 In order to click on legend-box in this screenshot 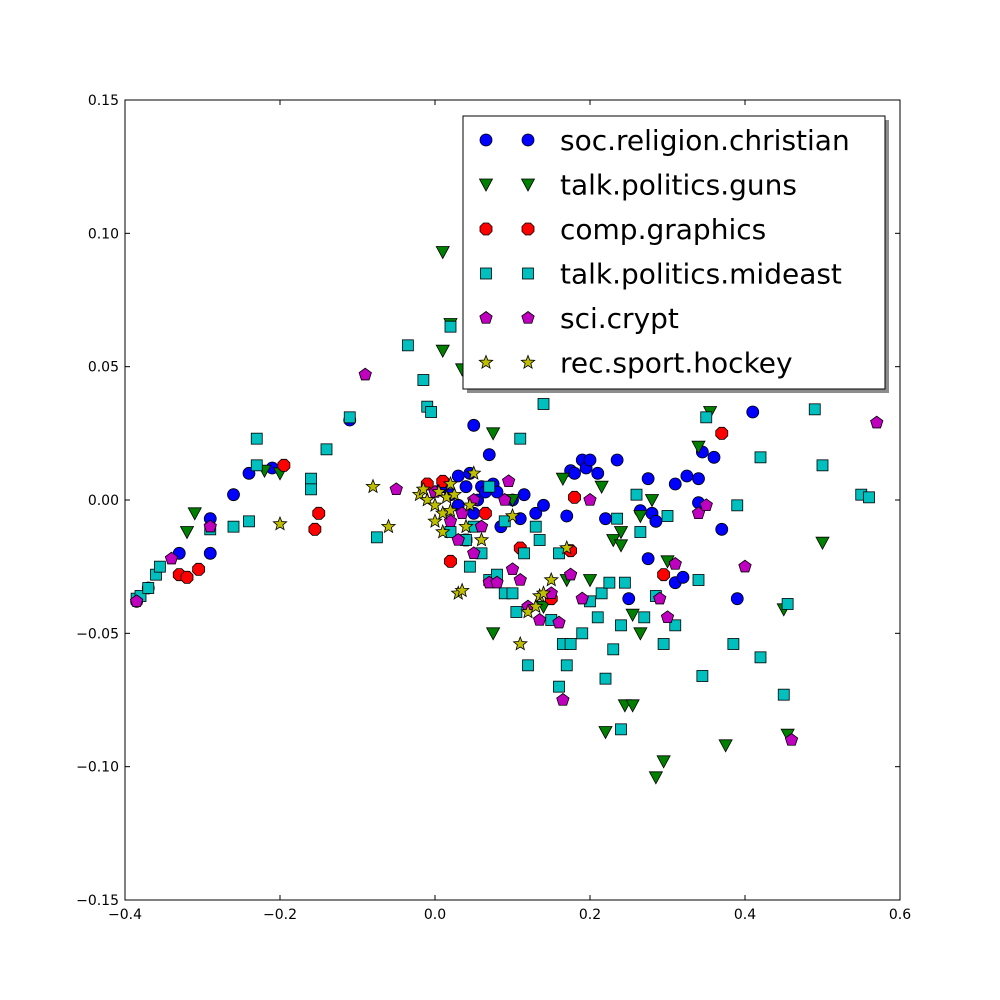, I will do `click(674, 252)`.